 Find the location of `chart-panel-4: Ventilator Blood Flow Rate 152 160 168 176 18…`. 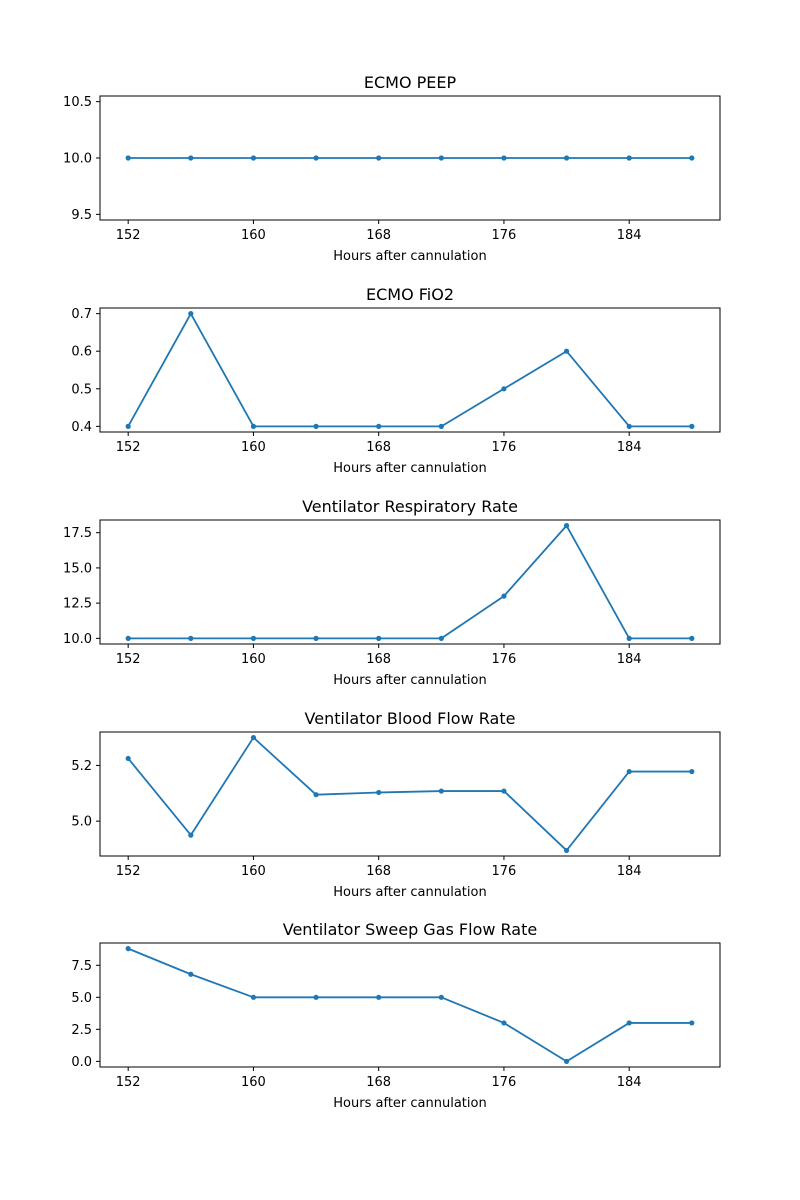

chart-panel-4: Ventilator Blood Flow Rate 152 160 168 176 18… is located at coordinates (396, 804).